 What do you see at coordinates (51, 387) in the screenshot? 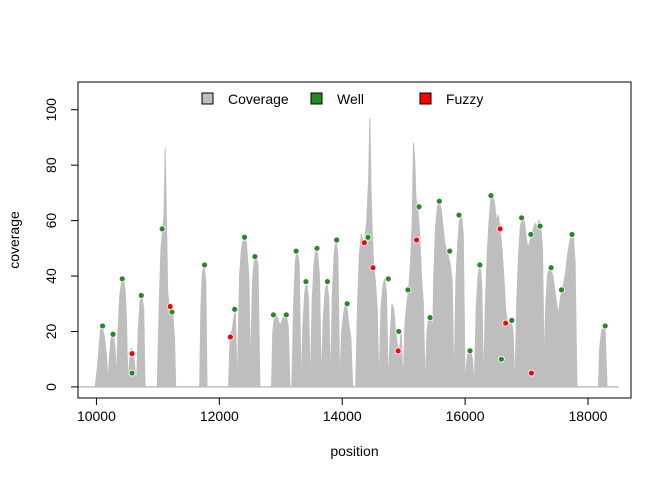
I see `y-tick-label: 0` at bounding box center [51, 387].